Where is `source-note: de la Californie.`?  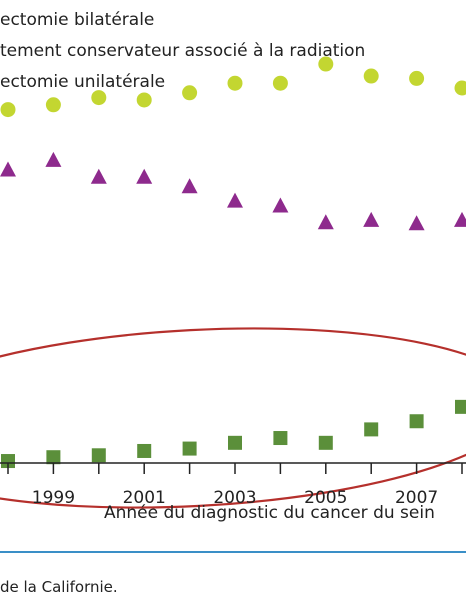 source-note: de la Californie. is located at coordinates (59, 587).